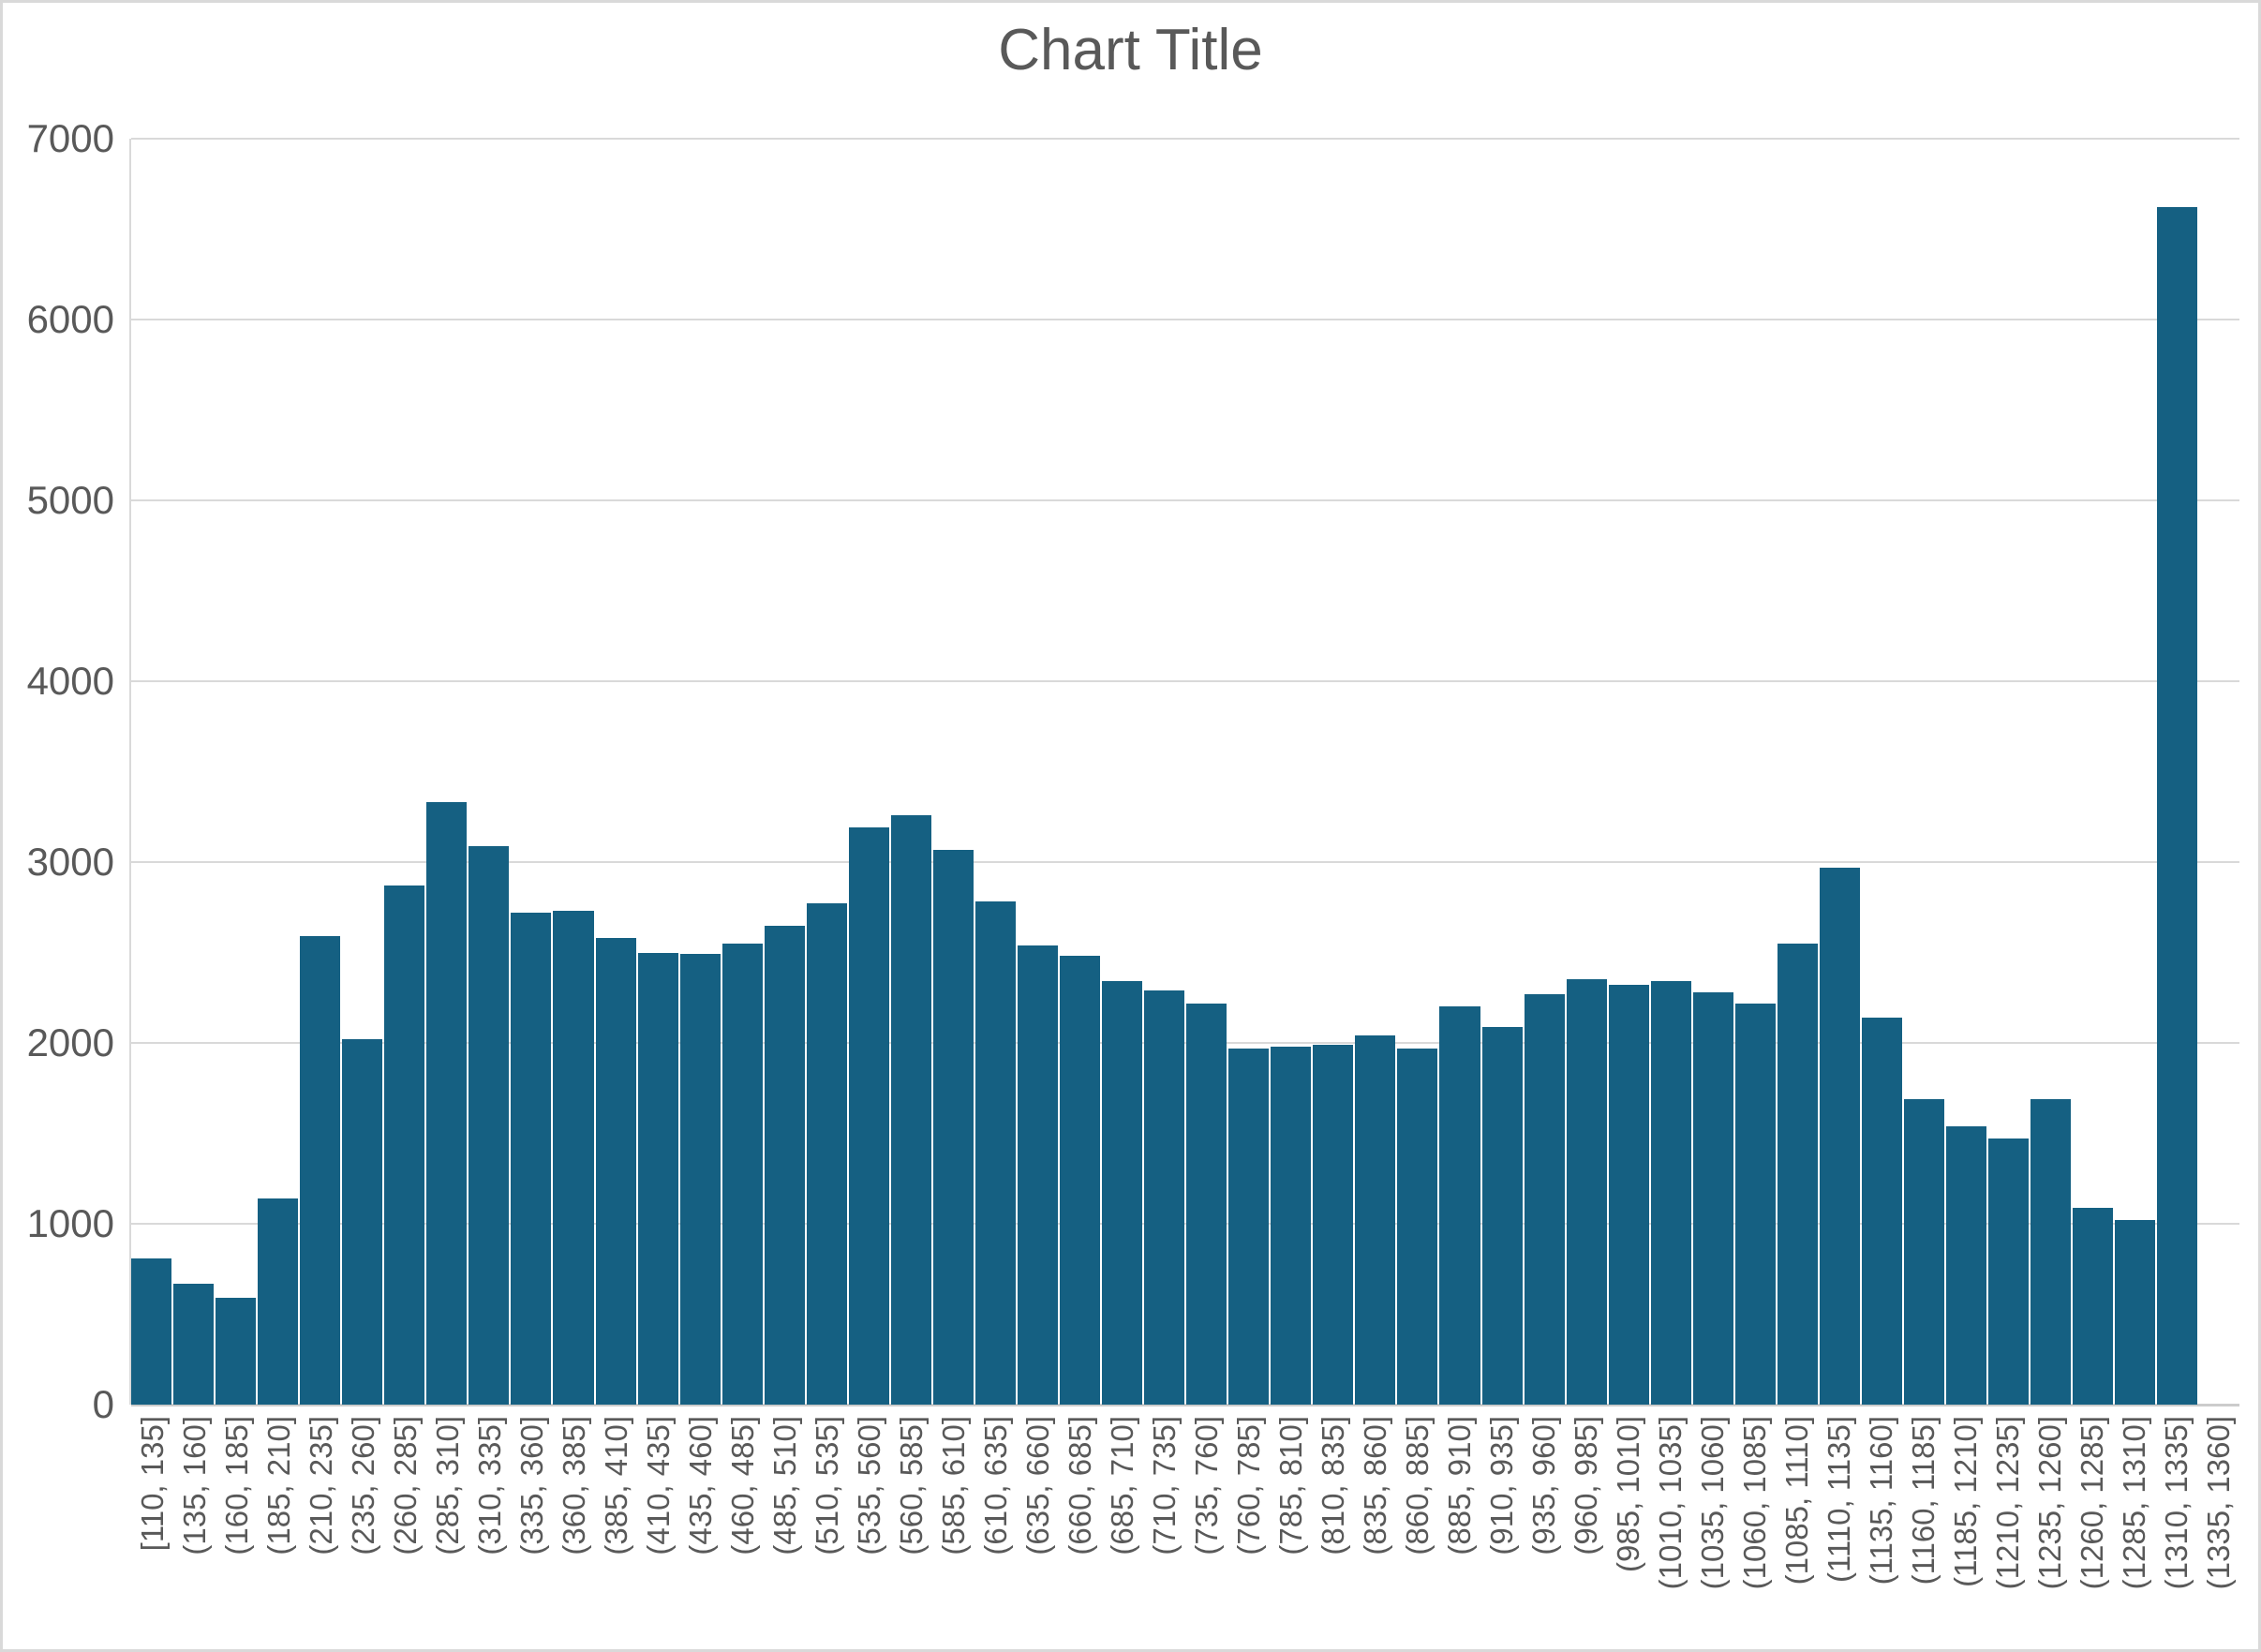 Image resolution: width=2261 pixels, height=1652 pixels. I want to click on x-tick-label: (135, 160], so click(194, 1485).